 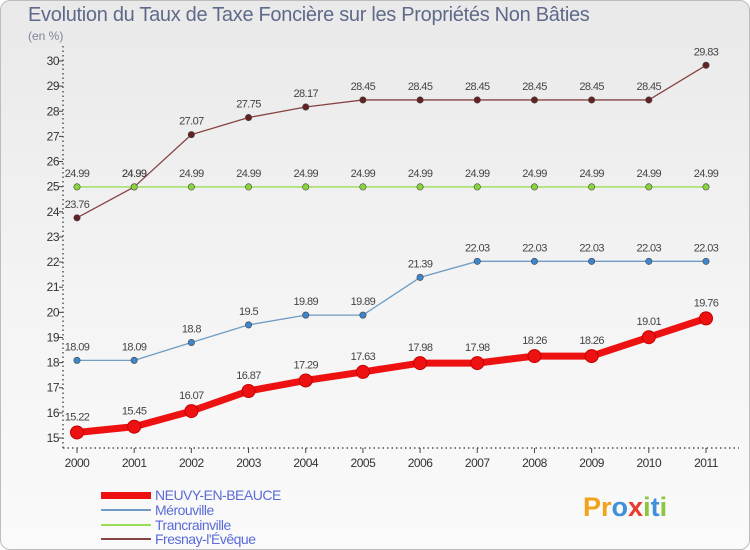 What do you see at coordinates (421, 463) in the screenshot?
I see `x-tick-label: 2006` at bounding box center [421, 463].